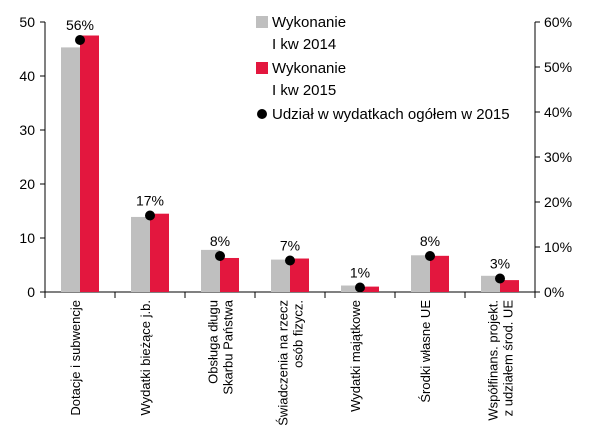 The height and width of the screenshot is (425, 593). Describe the element at coordinates (291, 362) in the screenshot. I see `x-tick-label: Świadczenia na rzeczosób fizycz.` at that location.